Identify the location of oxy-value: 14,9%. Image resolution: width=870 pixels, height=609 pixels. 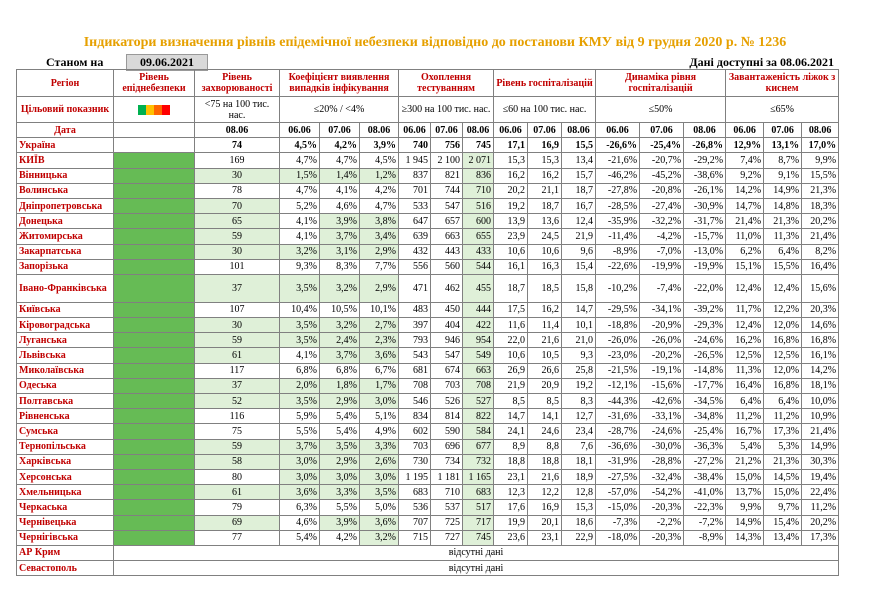
(820, 446).